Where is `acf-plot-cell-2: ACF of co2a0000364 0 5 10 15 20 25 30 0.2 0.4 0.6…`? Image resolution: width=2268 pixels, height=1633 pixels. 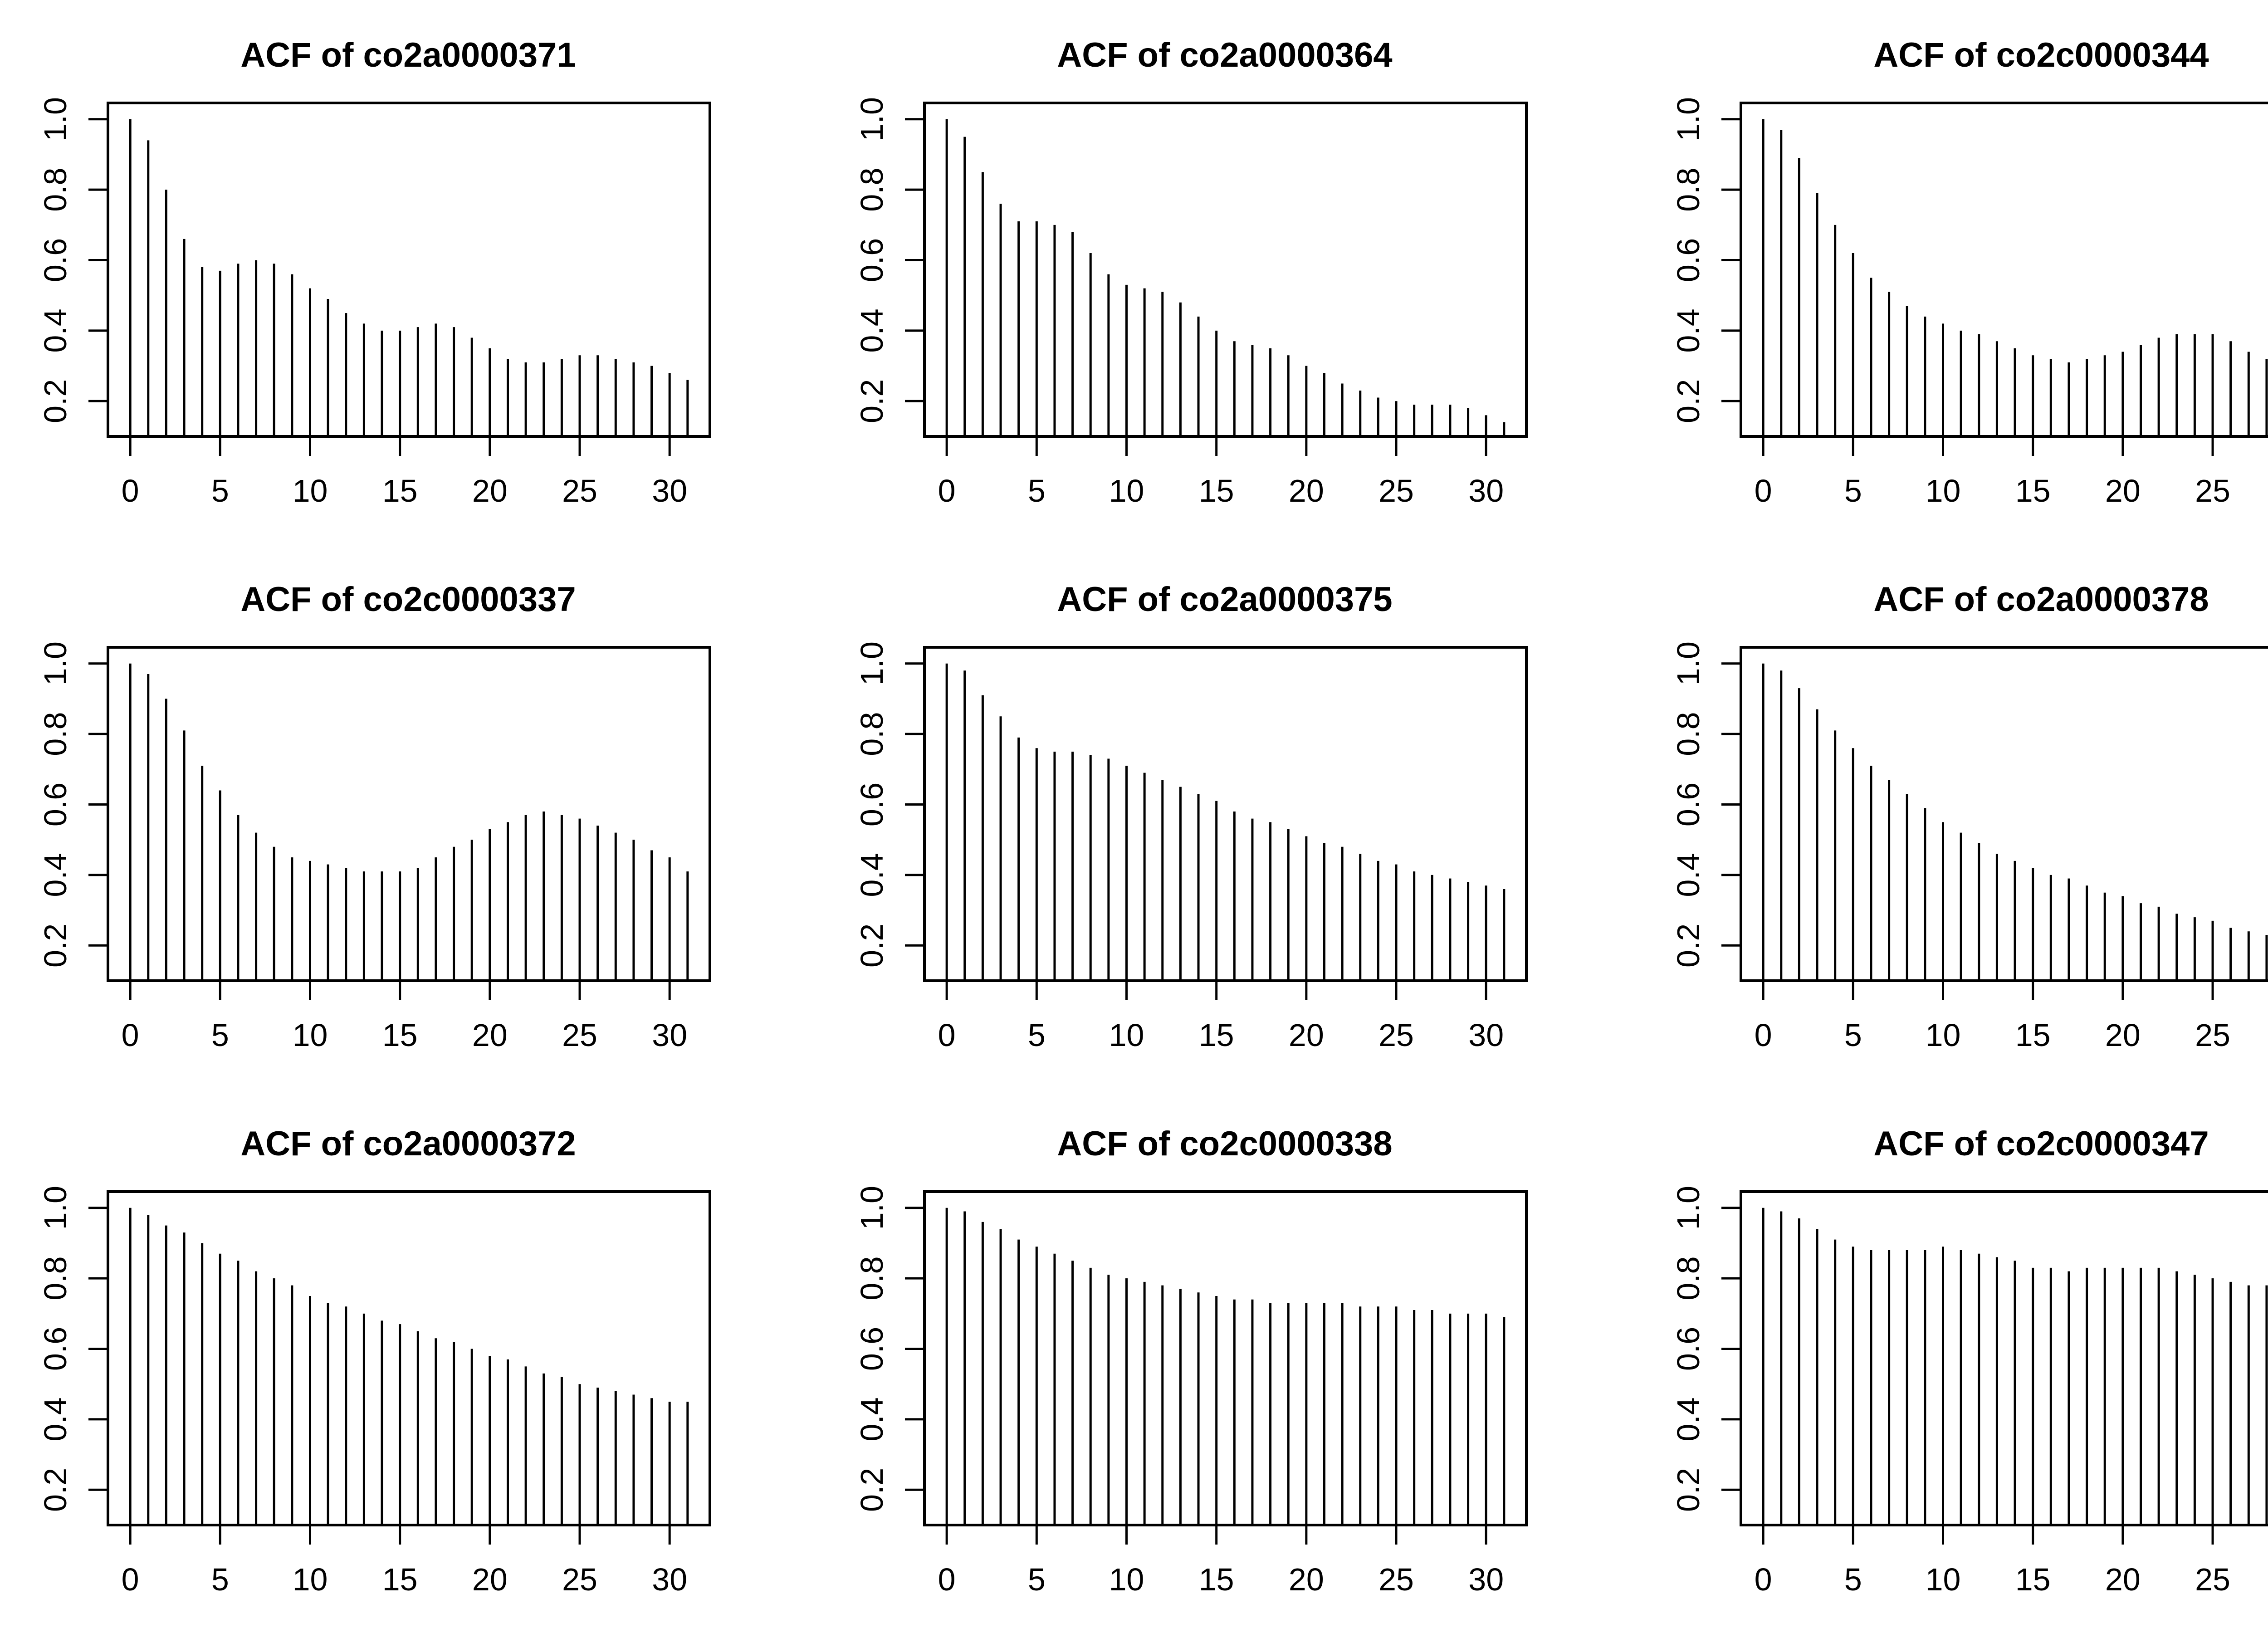 acf-plot-cell-2: ACF of co2a0000364 0 5 10 15 20 25 30 0.2 0.4 0.6… is located at coordinates (1224, 272).